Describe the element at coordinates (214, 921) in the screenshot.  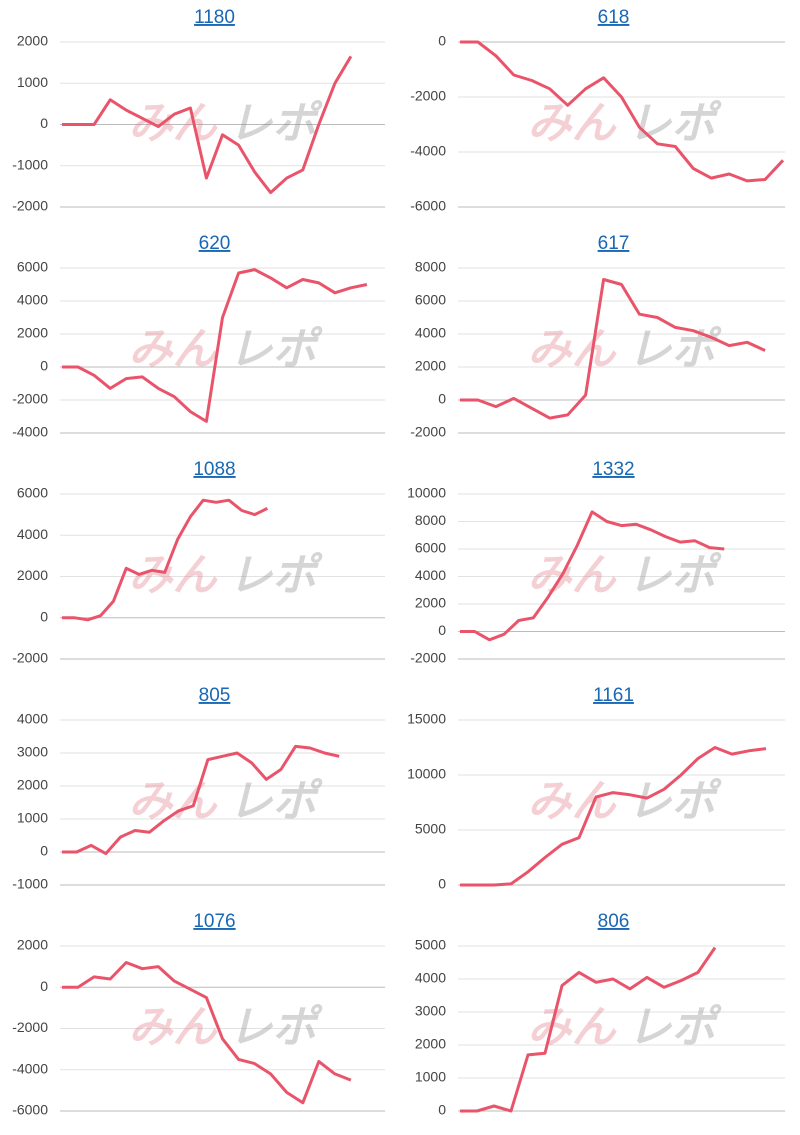
I see `chart-title: 1076` at that location.